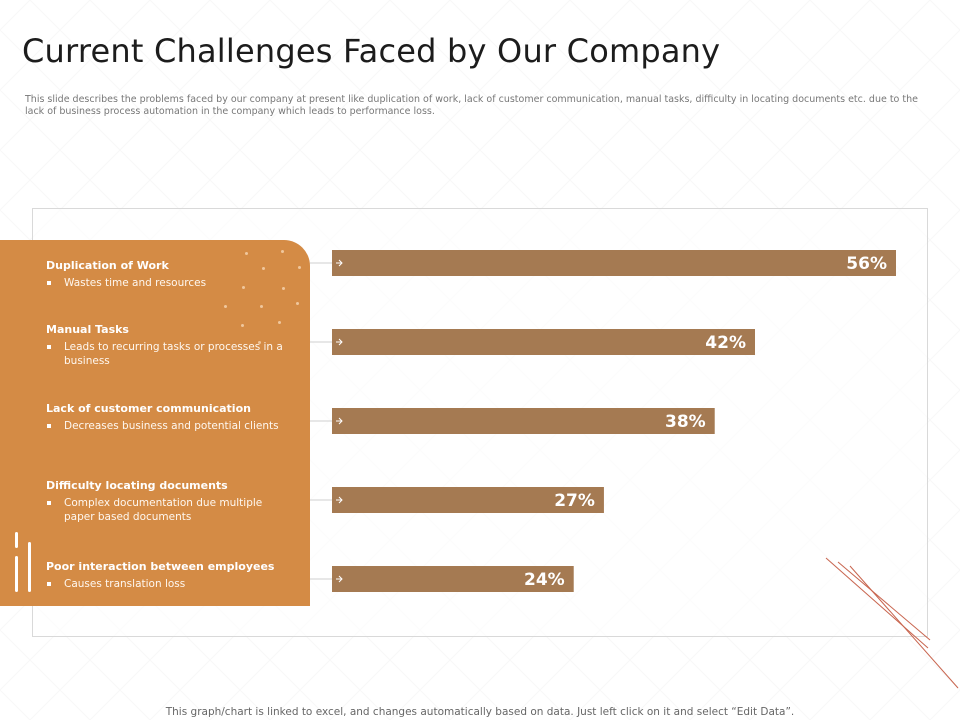 This screenshot has height=720, width=960. I want to click on challenge-title: Poor interaction between employees, so click(160, 566).